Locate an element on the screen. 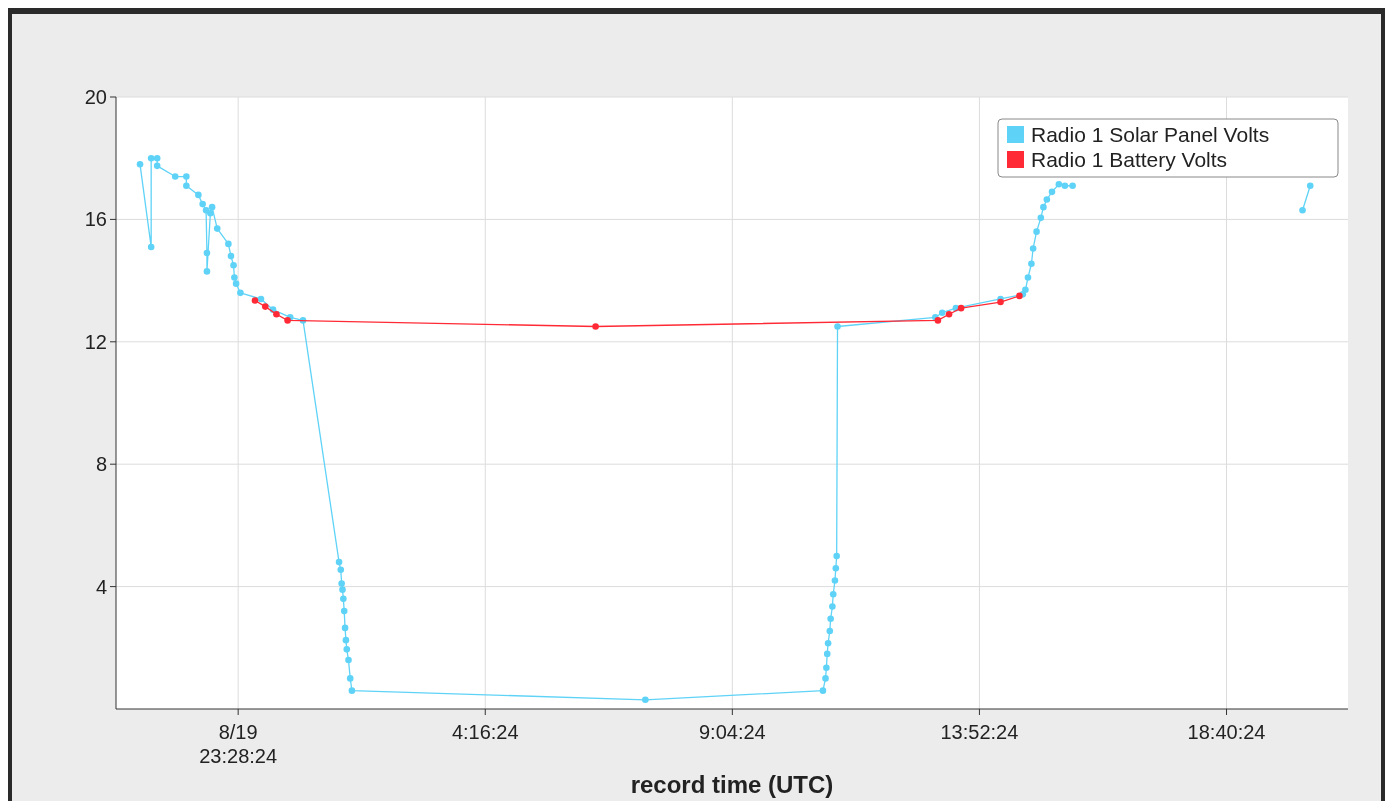 The image size is (1393, 809). y-tick-label: 4 is located at coordinates (101, 586).